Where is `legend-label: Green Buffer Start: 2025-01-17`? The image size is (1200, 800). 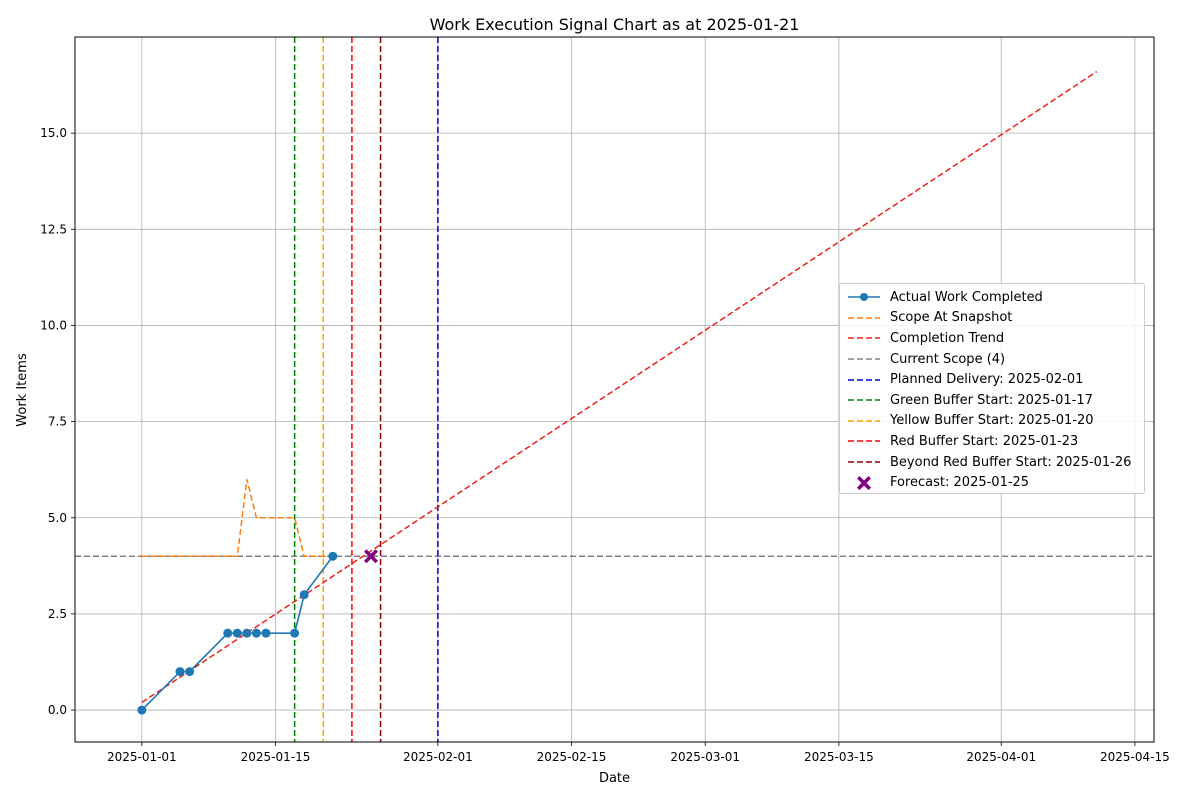
legend-label: Green Buffer Start: 2025-01-17 is located at coordinates (991, 400).